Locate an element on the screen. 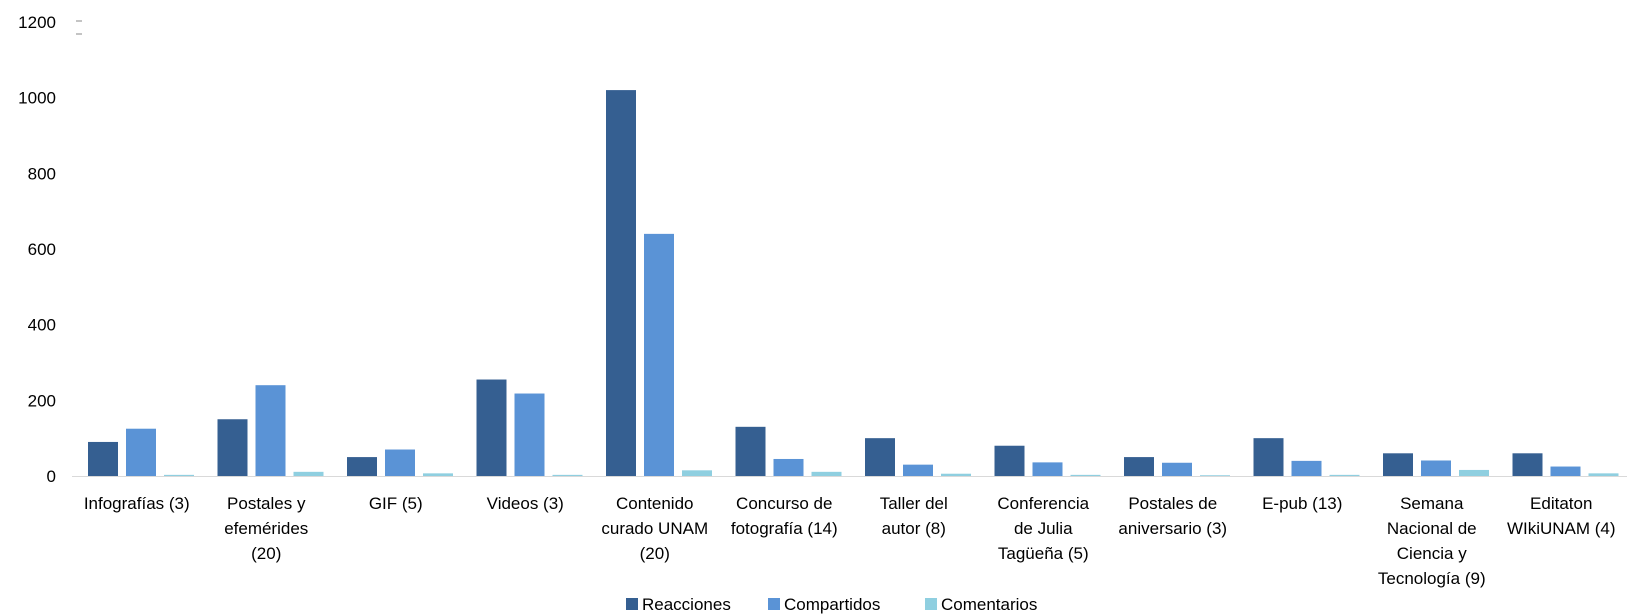 The image size is (1627, 615). category-label: Videos (3) is located at coordinates (525, 503).